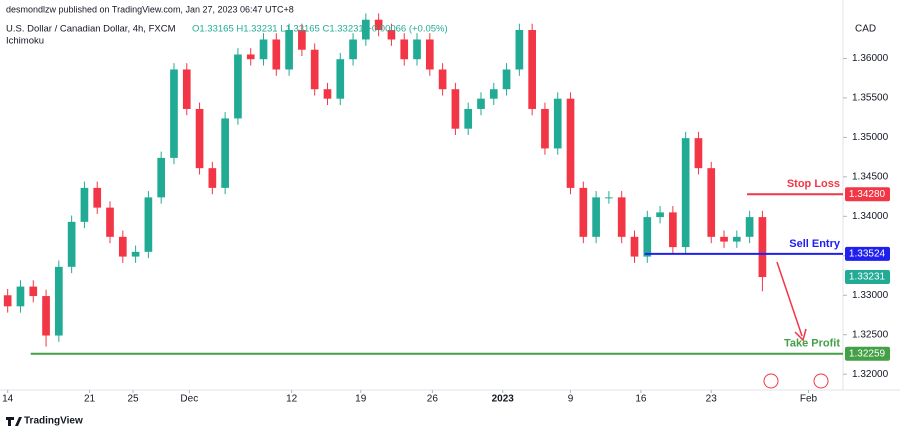 This screenshot has width=900, height=432. What do you see at coordinates (641, 399) in the screenshot?
I see `x-tick-label: 16` at bounding box center [641, 399].